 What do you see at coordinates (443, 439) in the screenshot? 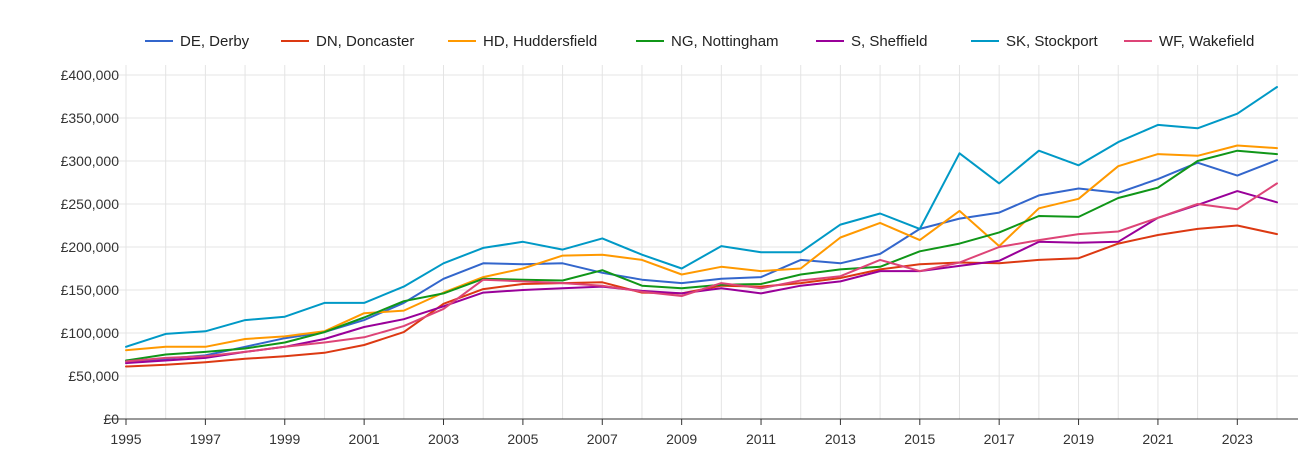
I see `x-tick-label: 2003` at bounding box center [443, 439].